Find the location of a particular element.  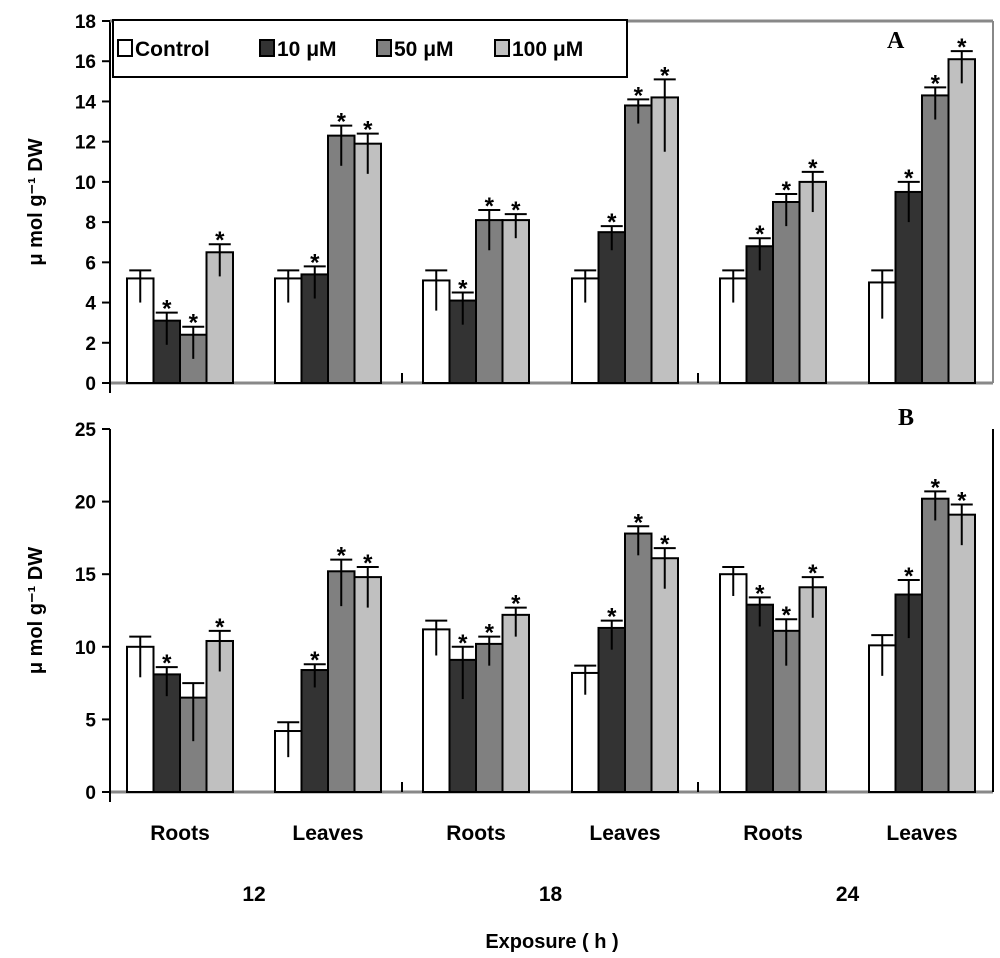

y-tick-label: 18 is located at coordinates (85, 22).